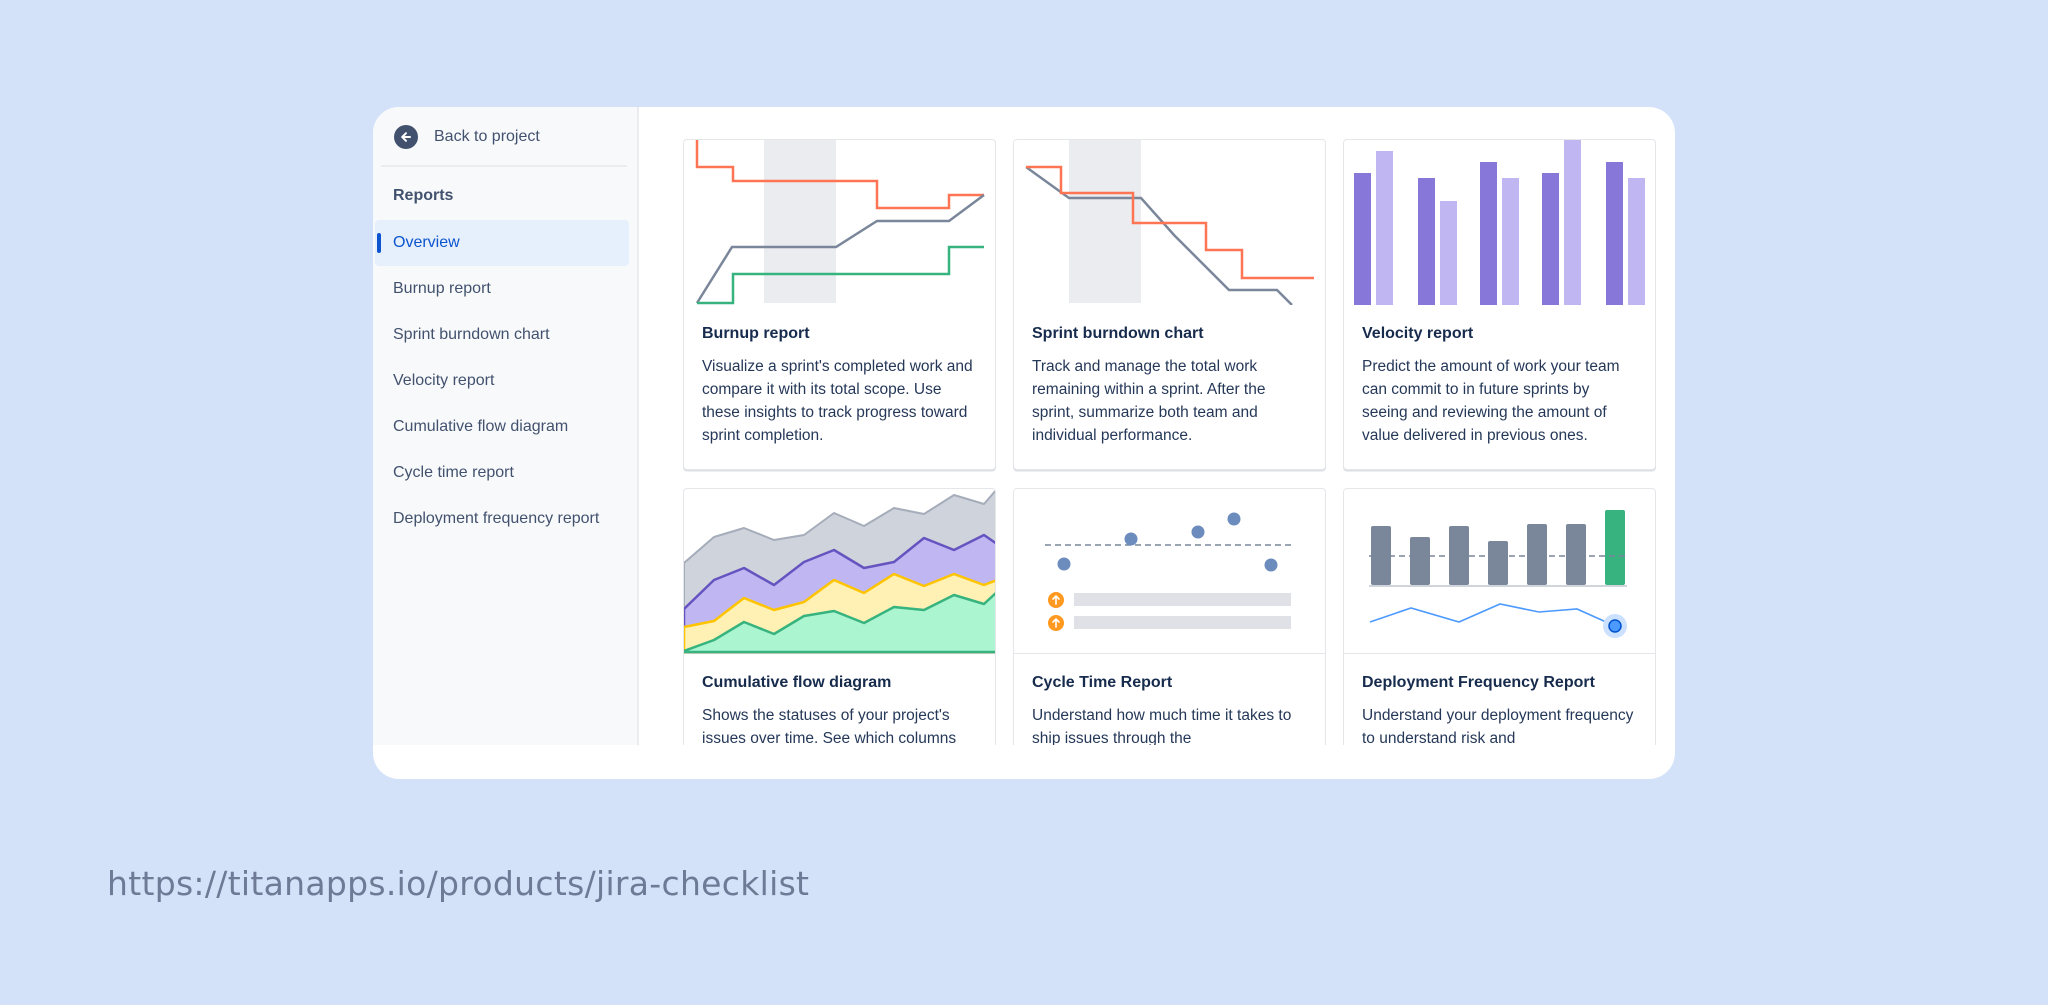 Image resolution: width=2048 pixels, height=1005 pixels. What do you see at coordinates (453, 472) in the screenshot?
I see `sidebar-item-cycle-time-report: Cycle time report` at bounding box center [453, 472].